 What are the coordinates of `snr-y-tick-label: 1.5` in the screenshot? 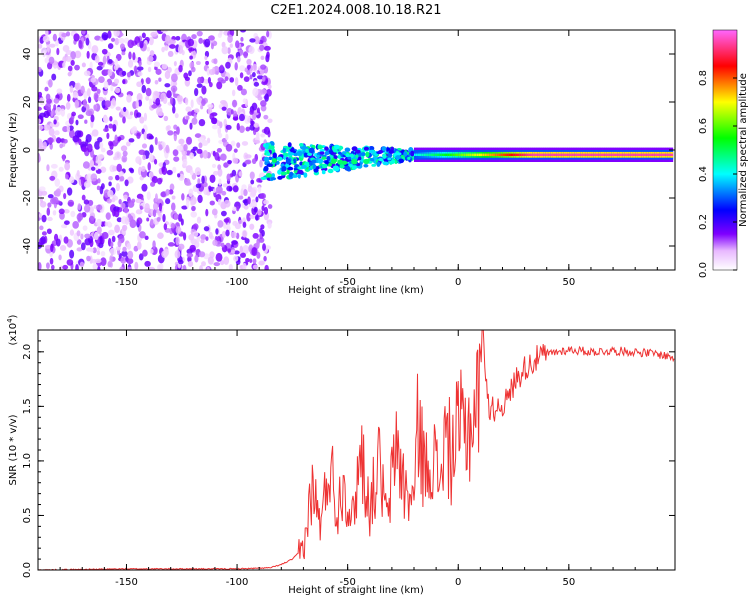 It's located at (27, 406).